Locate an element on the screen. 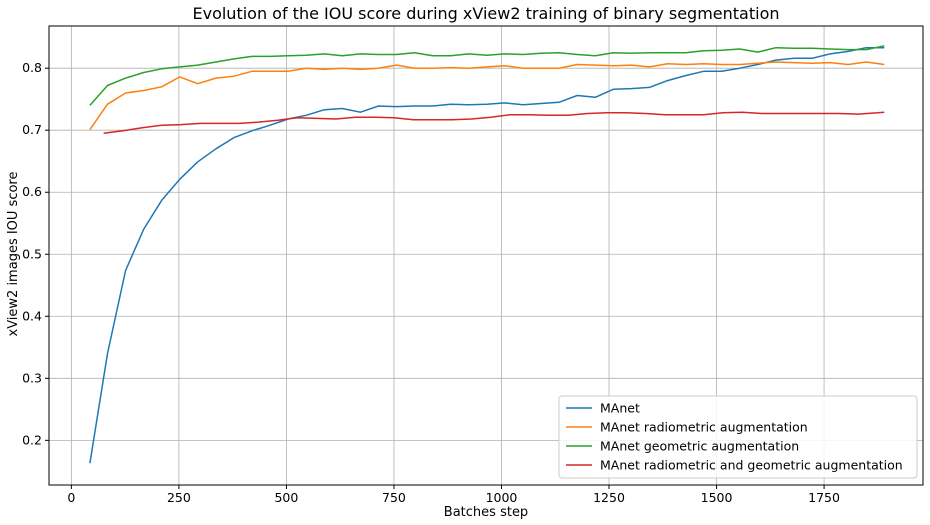 Image resolution: width=930 pixels, height=525 pixels. y-tick-label: 0.8 is located at coordinates (32, 67).